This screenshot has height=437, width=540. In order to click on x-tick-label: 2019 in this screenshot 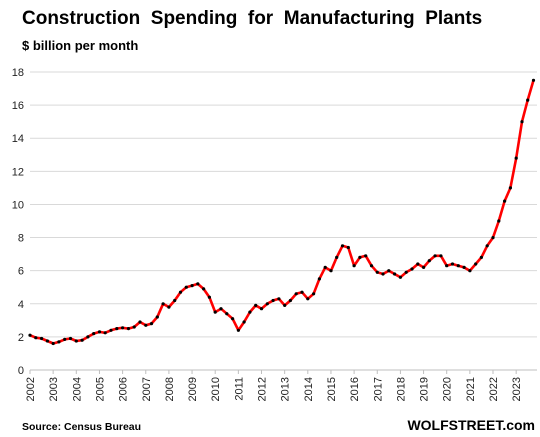, I will do `click(425, 389)`.